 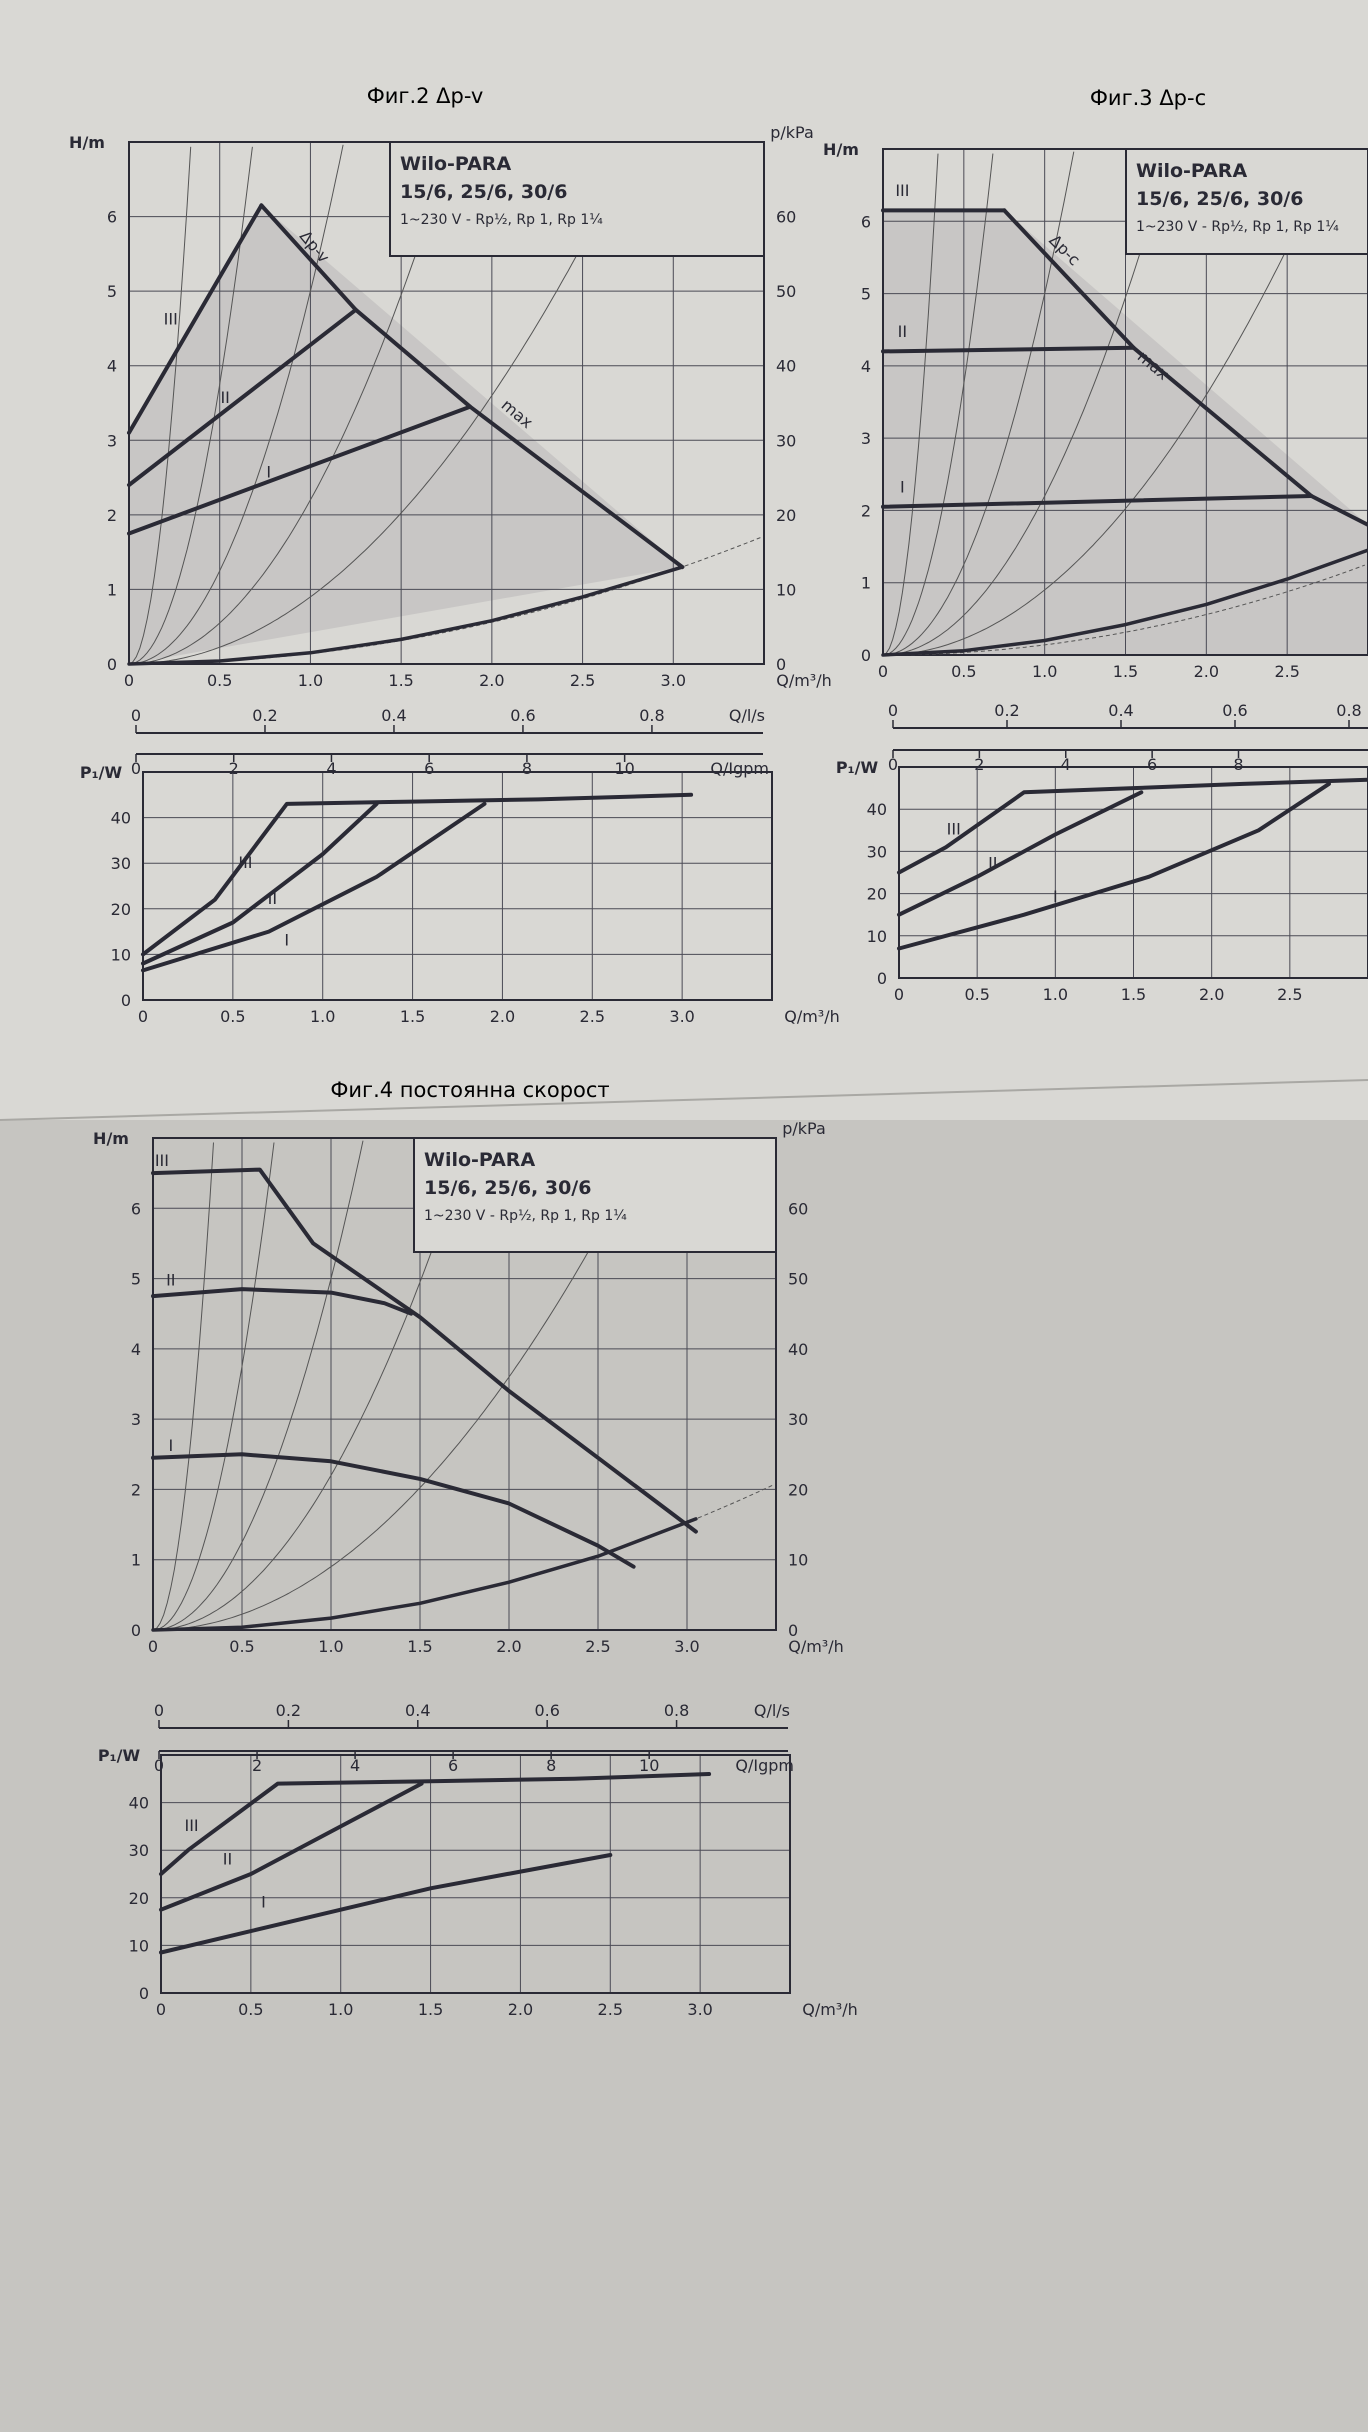 I want to click on series-line-max, so click(x=472, y=386).